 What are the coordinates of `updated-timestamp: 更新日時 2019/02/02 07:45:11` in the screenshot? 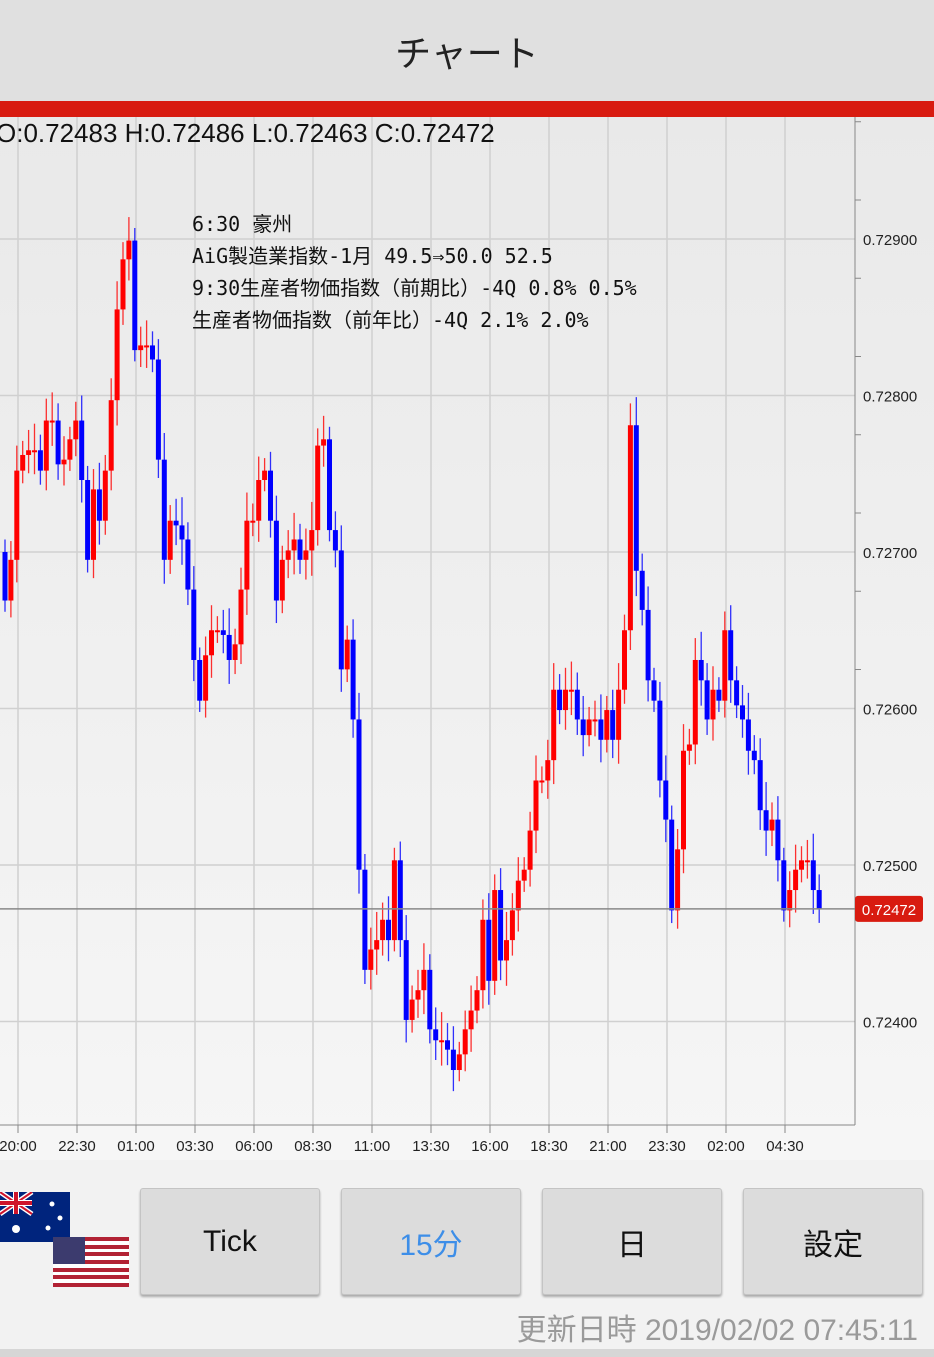 It's located at (717, 1330).